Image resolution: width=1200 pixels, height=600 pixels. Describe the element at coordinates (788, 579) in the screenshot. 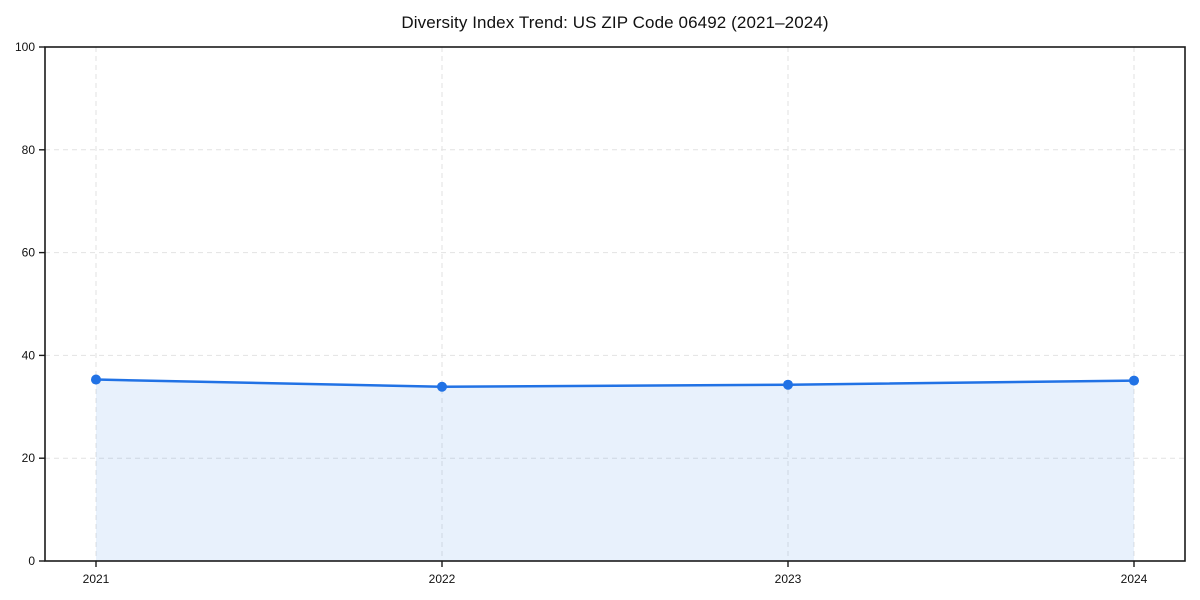

I see `x-tick-label: 2023` at that location.